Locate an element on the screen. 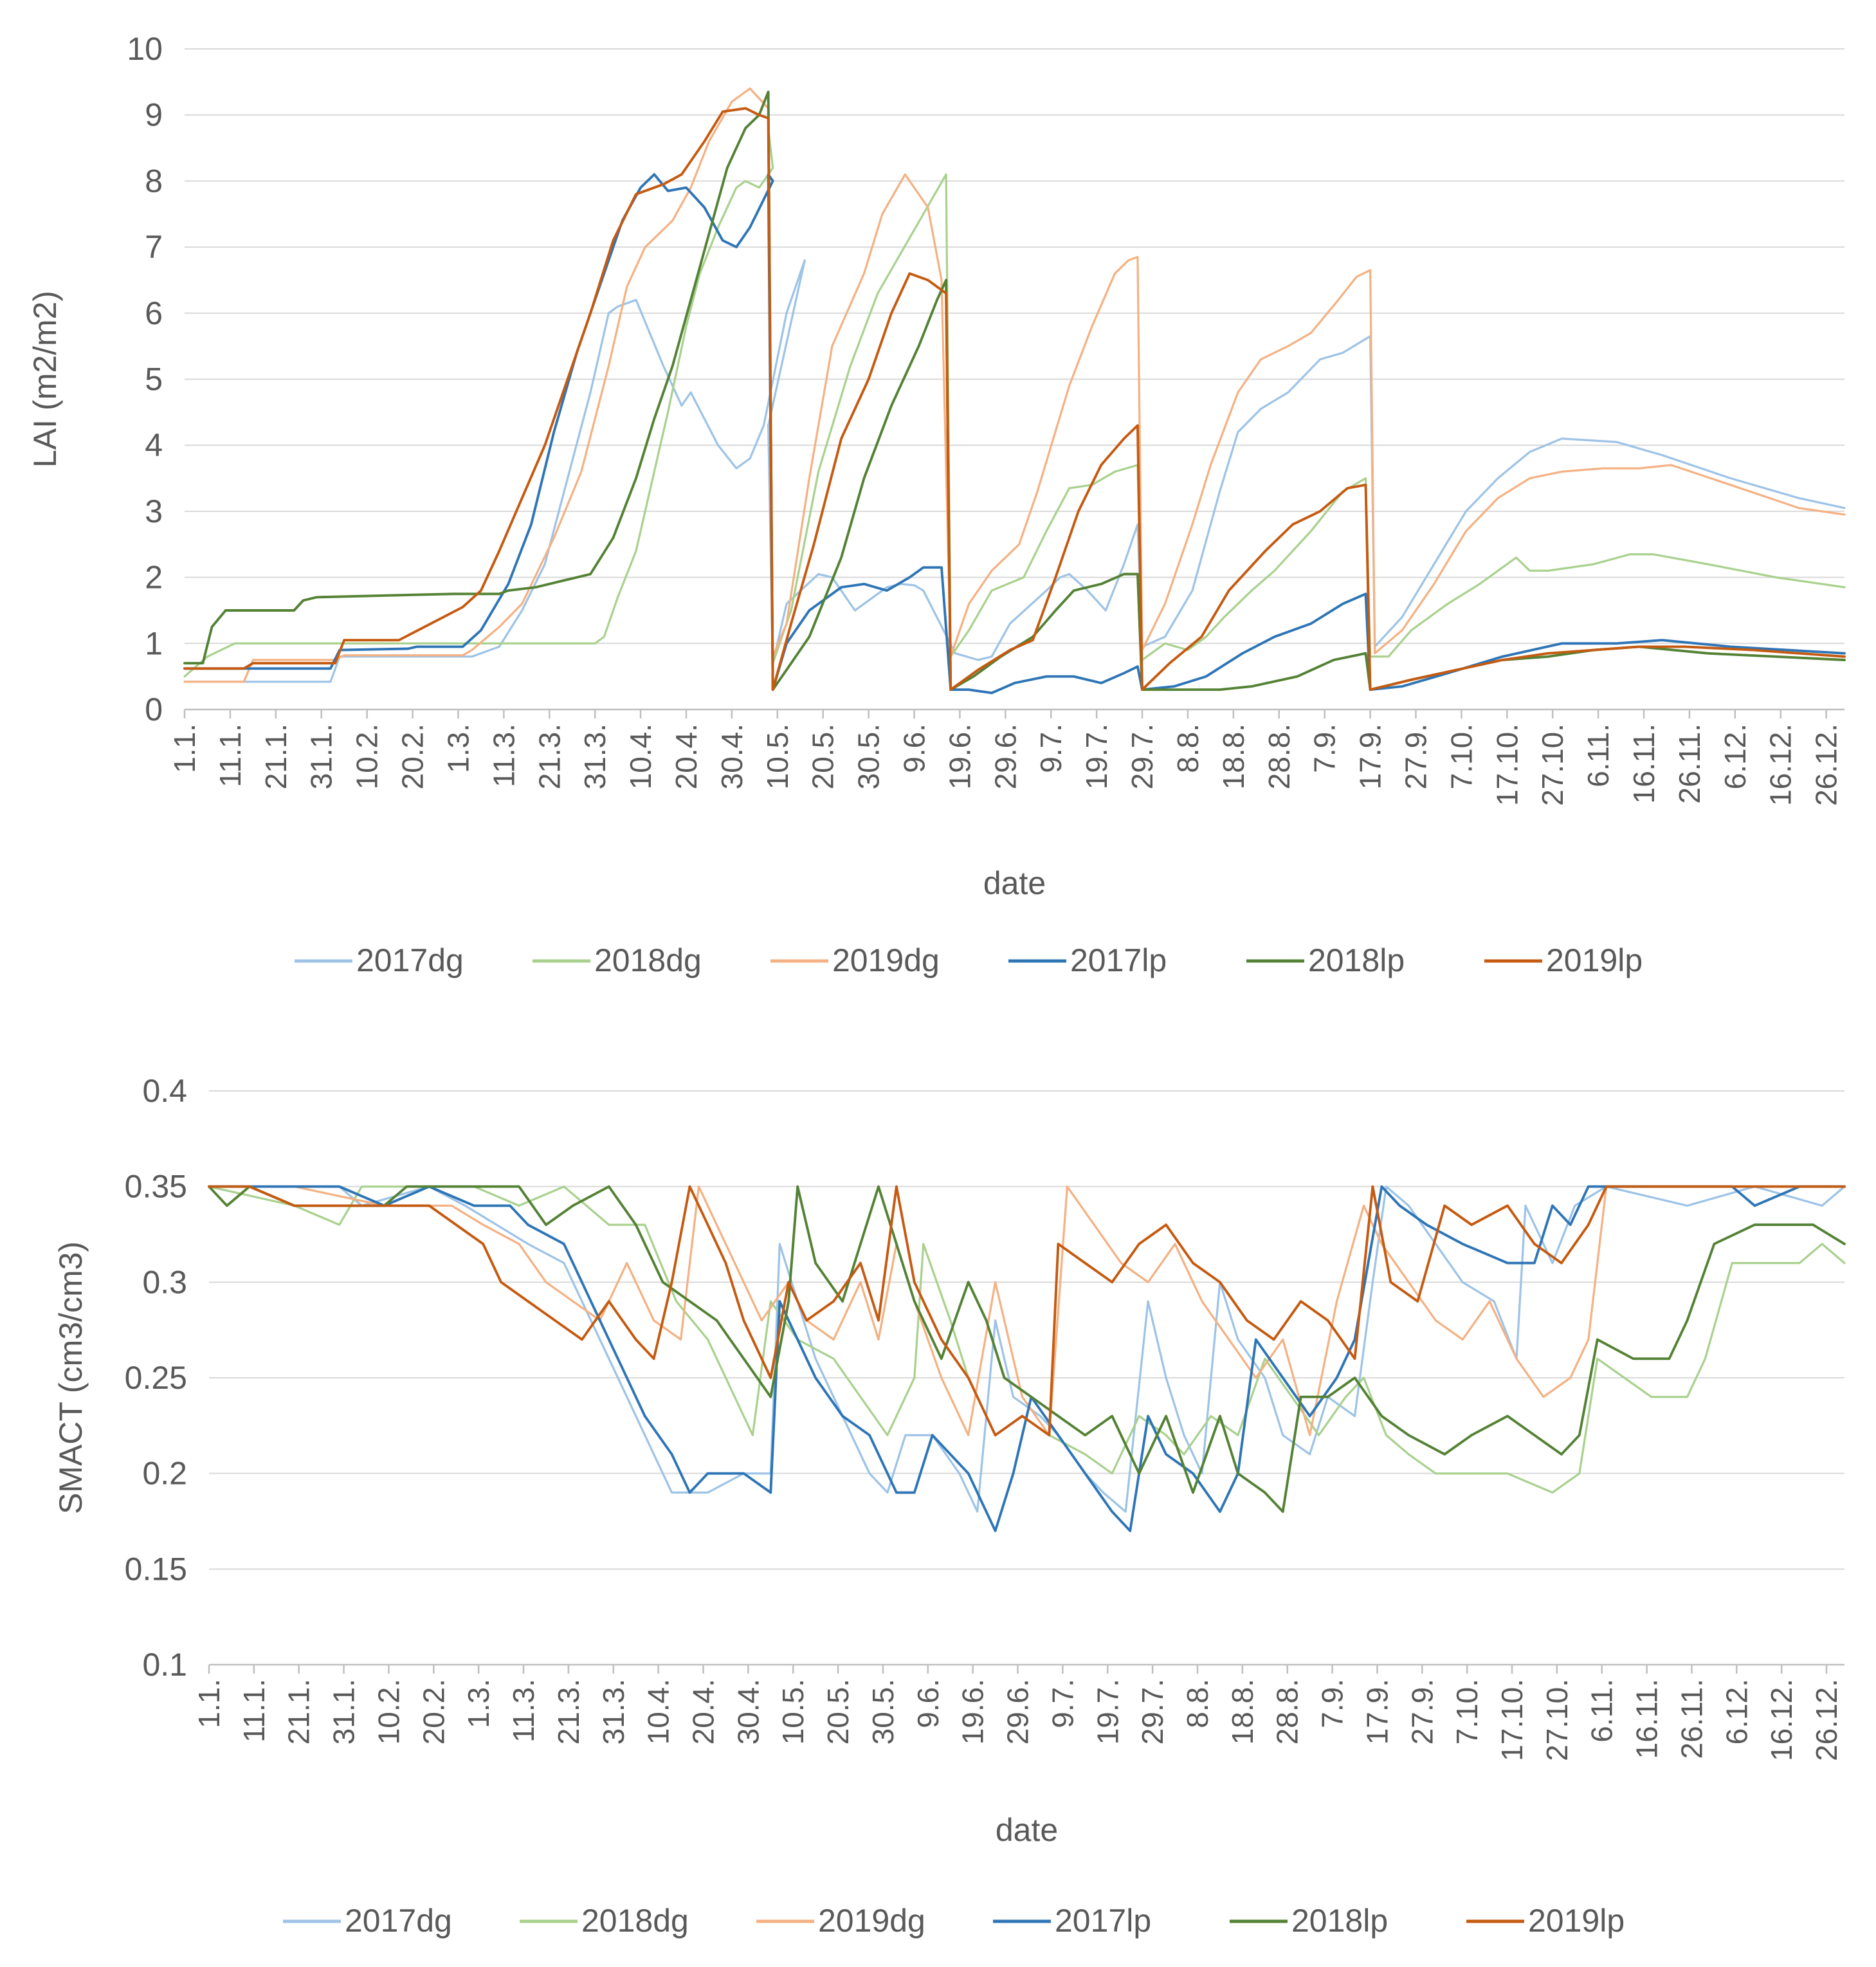 The width and height of the screenshot is (1876, 1967). y-tick-label: 0.35 is located at coordinates (156, 1187).